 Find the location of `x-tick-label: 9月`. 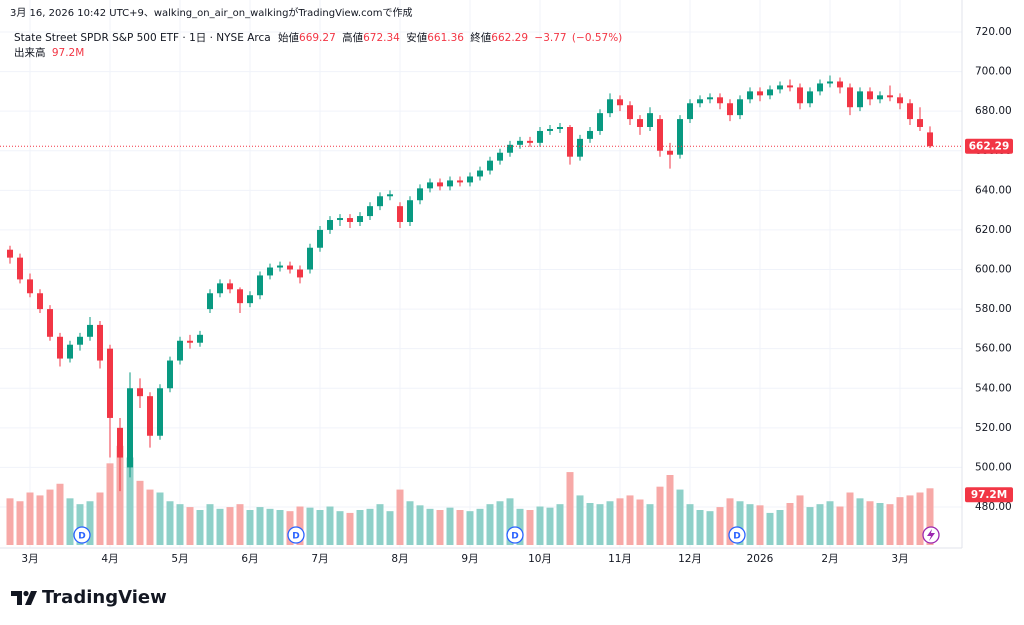

x-tick-label: 9月 is located at coordinates (469, 559).